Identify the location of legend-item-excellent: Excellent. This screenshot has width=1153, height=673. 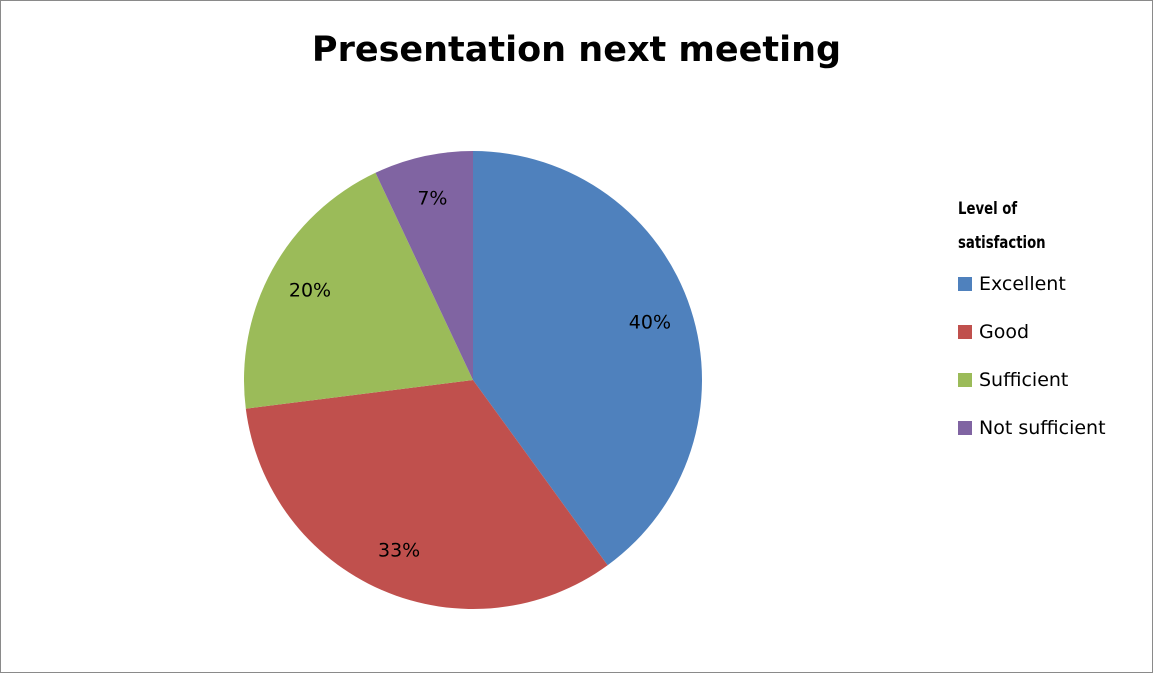
(1053, 284).